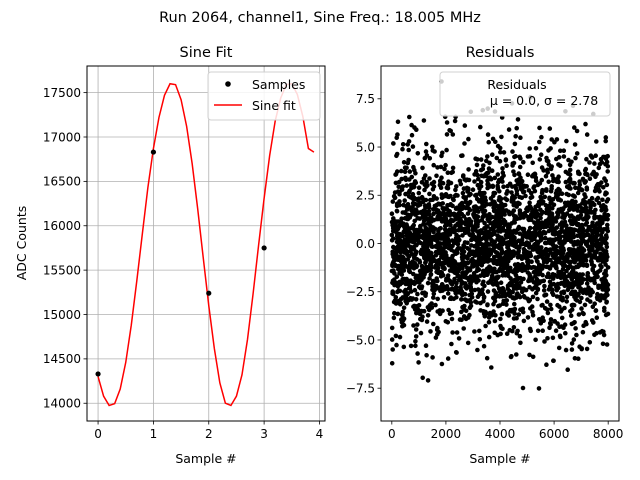 The image size is (640, 480). What do you see at coordinates (62, 137) in the screenshot?
I see `y-tick-label: 17000` at bounding box center [62, 137].